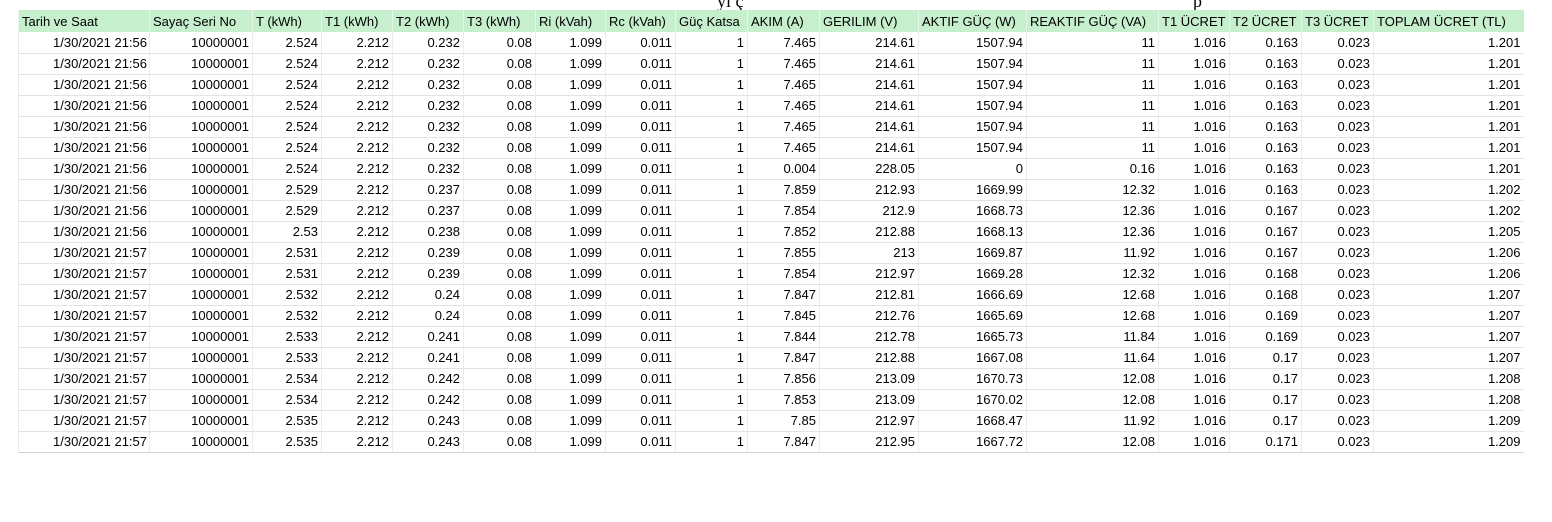 This screenshot has height=522, width=1552. Describe the element at coordinates (783, 379) in the screenshot. I see `table-cell: 7.856` at that location.